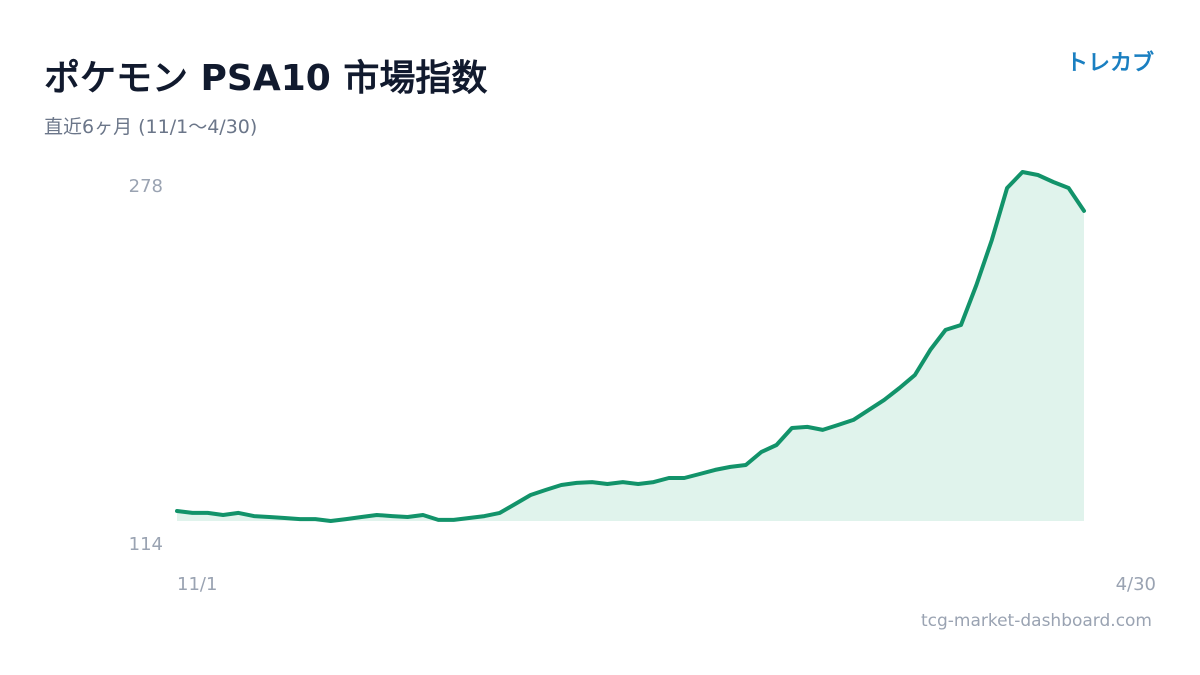  I want to click on chart-title: ポケモン PSA10 市場指数, so click(265, 78).